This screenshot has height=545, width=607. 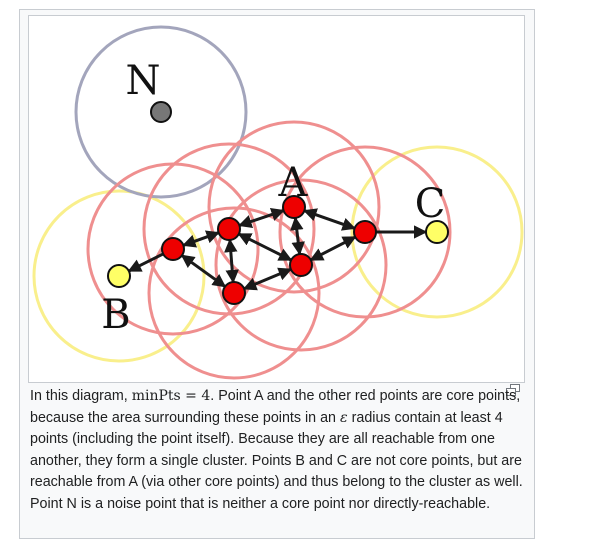 I want to click on point-n, so click(x=161, y=112).